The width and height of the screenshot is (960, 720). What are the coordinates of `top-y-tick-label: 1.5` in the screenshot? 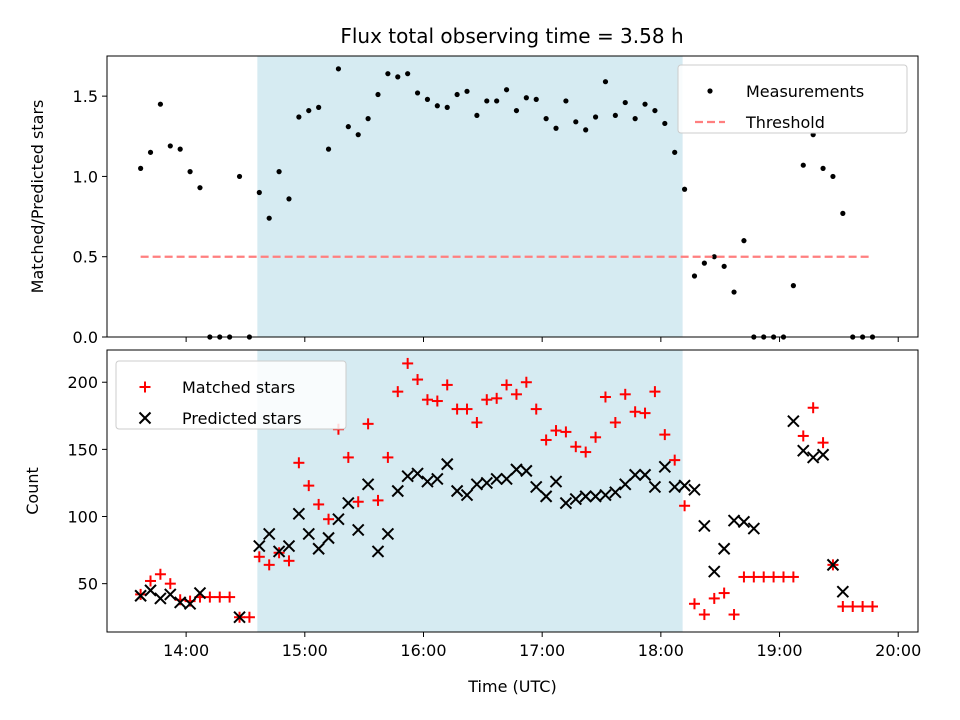 It's located at (85, 96).